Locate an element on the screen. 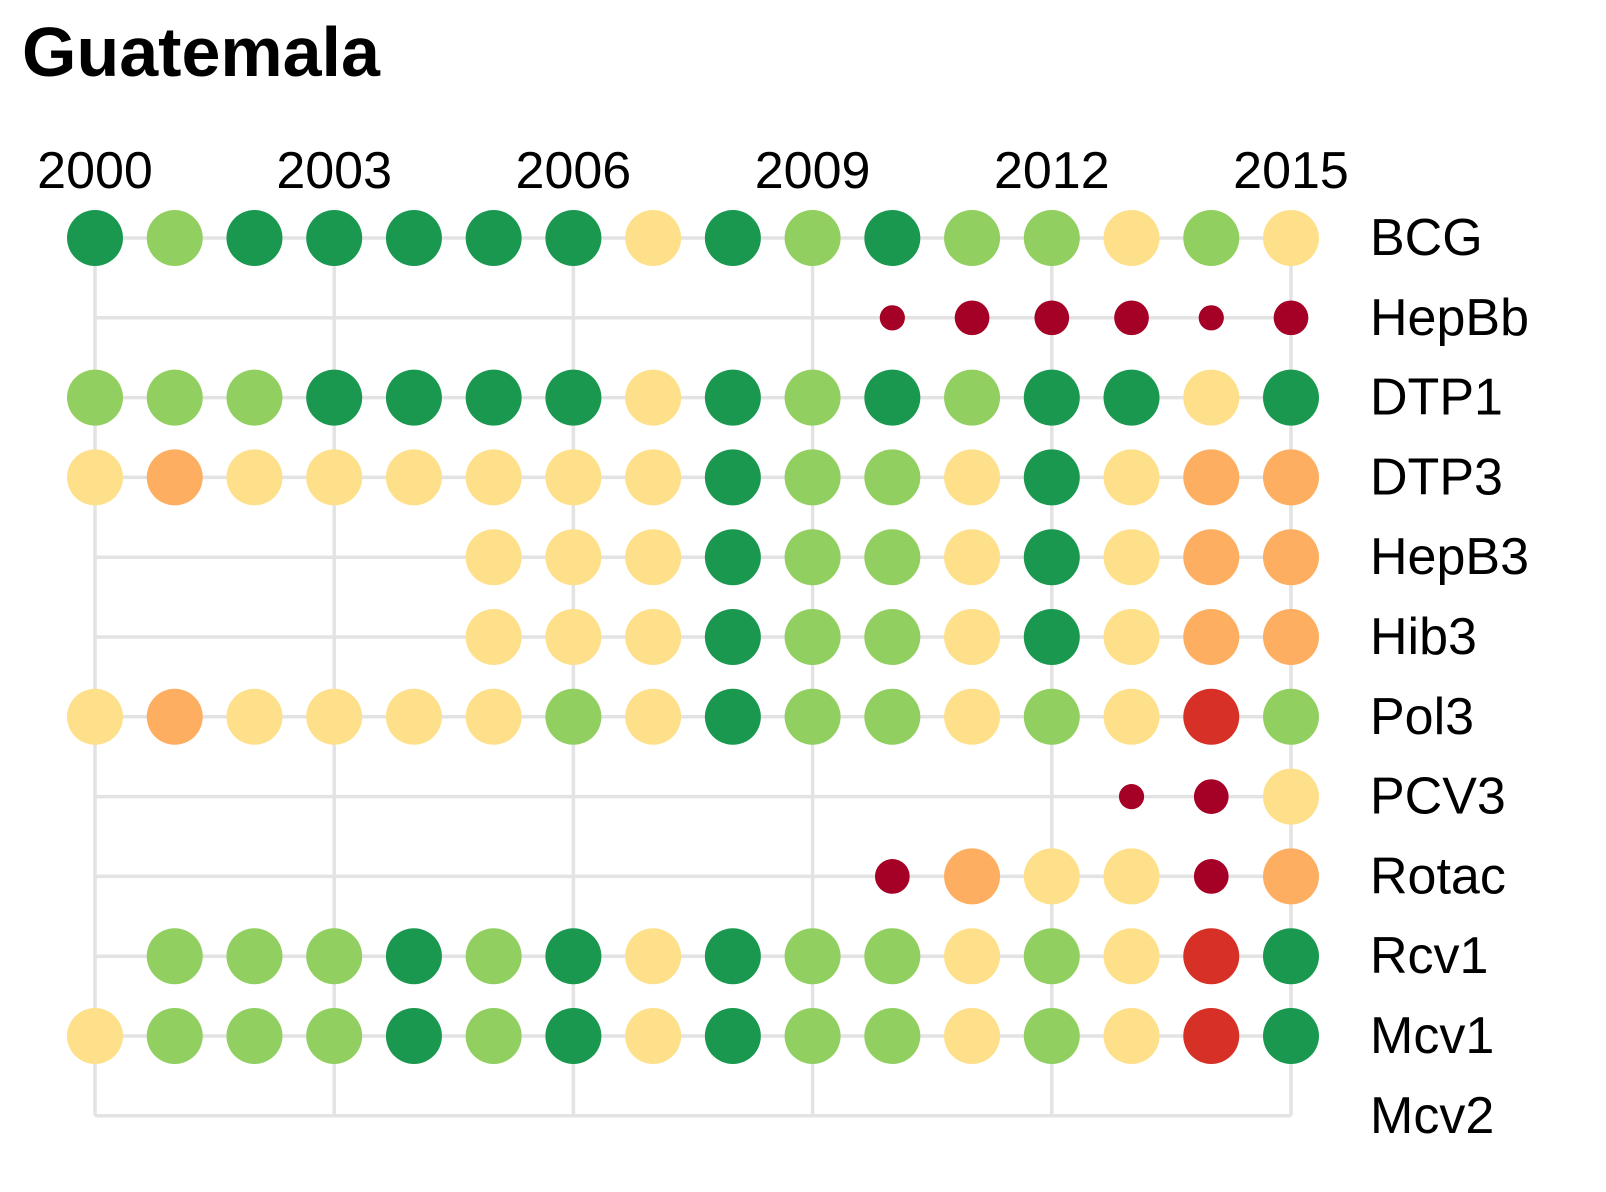 The height and width of the screenshot is (1192, 1606). dot-dtp1-2008 is located at coordinates (732, 397).